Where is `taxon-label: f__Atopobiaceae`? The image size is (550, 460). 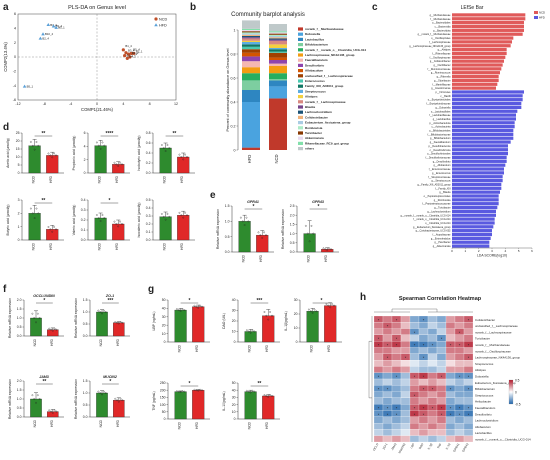
taxon-label: f__Atopobiaceae is located at coordinates (441, 235).